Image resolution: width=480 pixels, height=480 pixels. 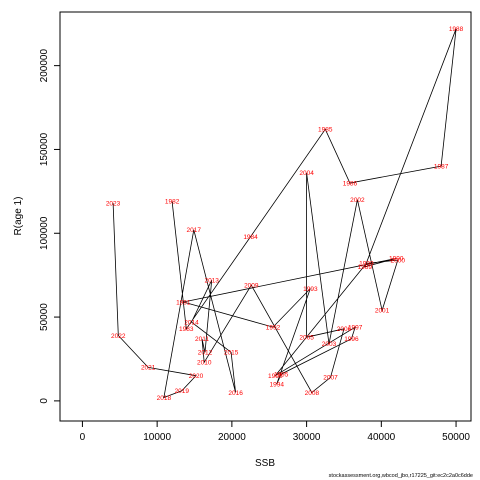 What do you see at coordinates (306, 173) in the screenshot?
I see `year-label-2004: 2004` at bounding box center [306, 173].